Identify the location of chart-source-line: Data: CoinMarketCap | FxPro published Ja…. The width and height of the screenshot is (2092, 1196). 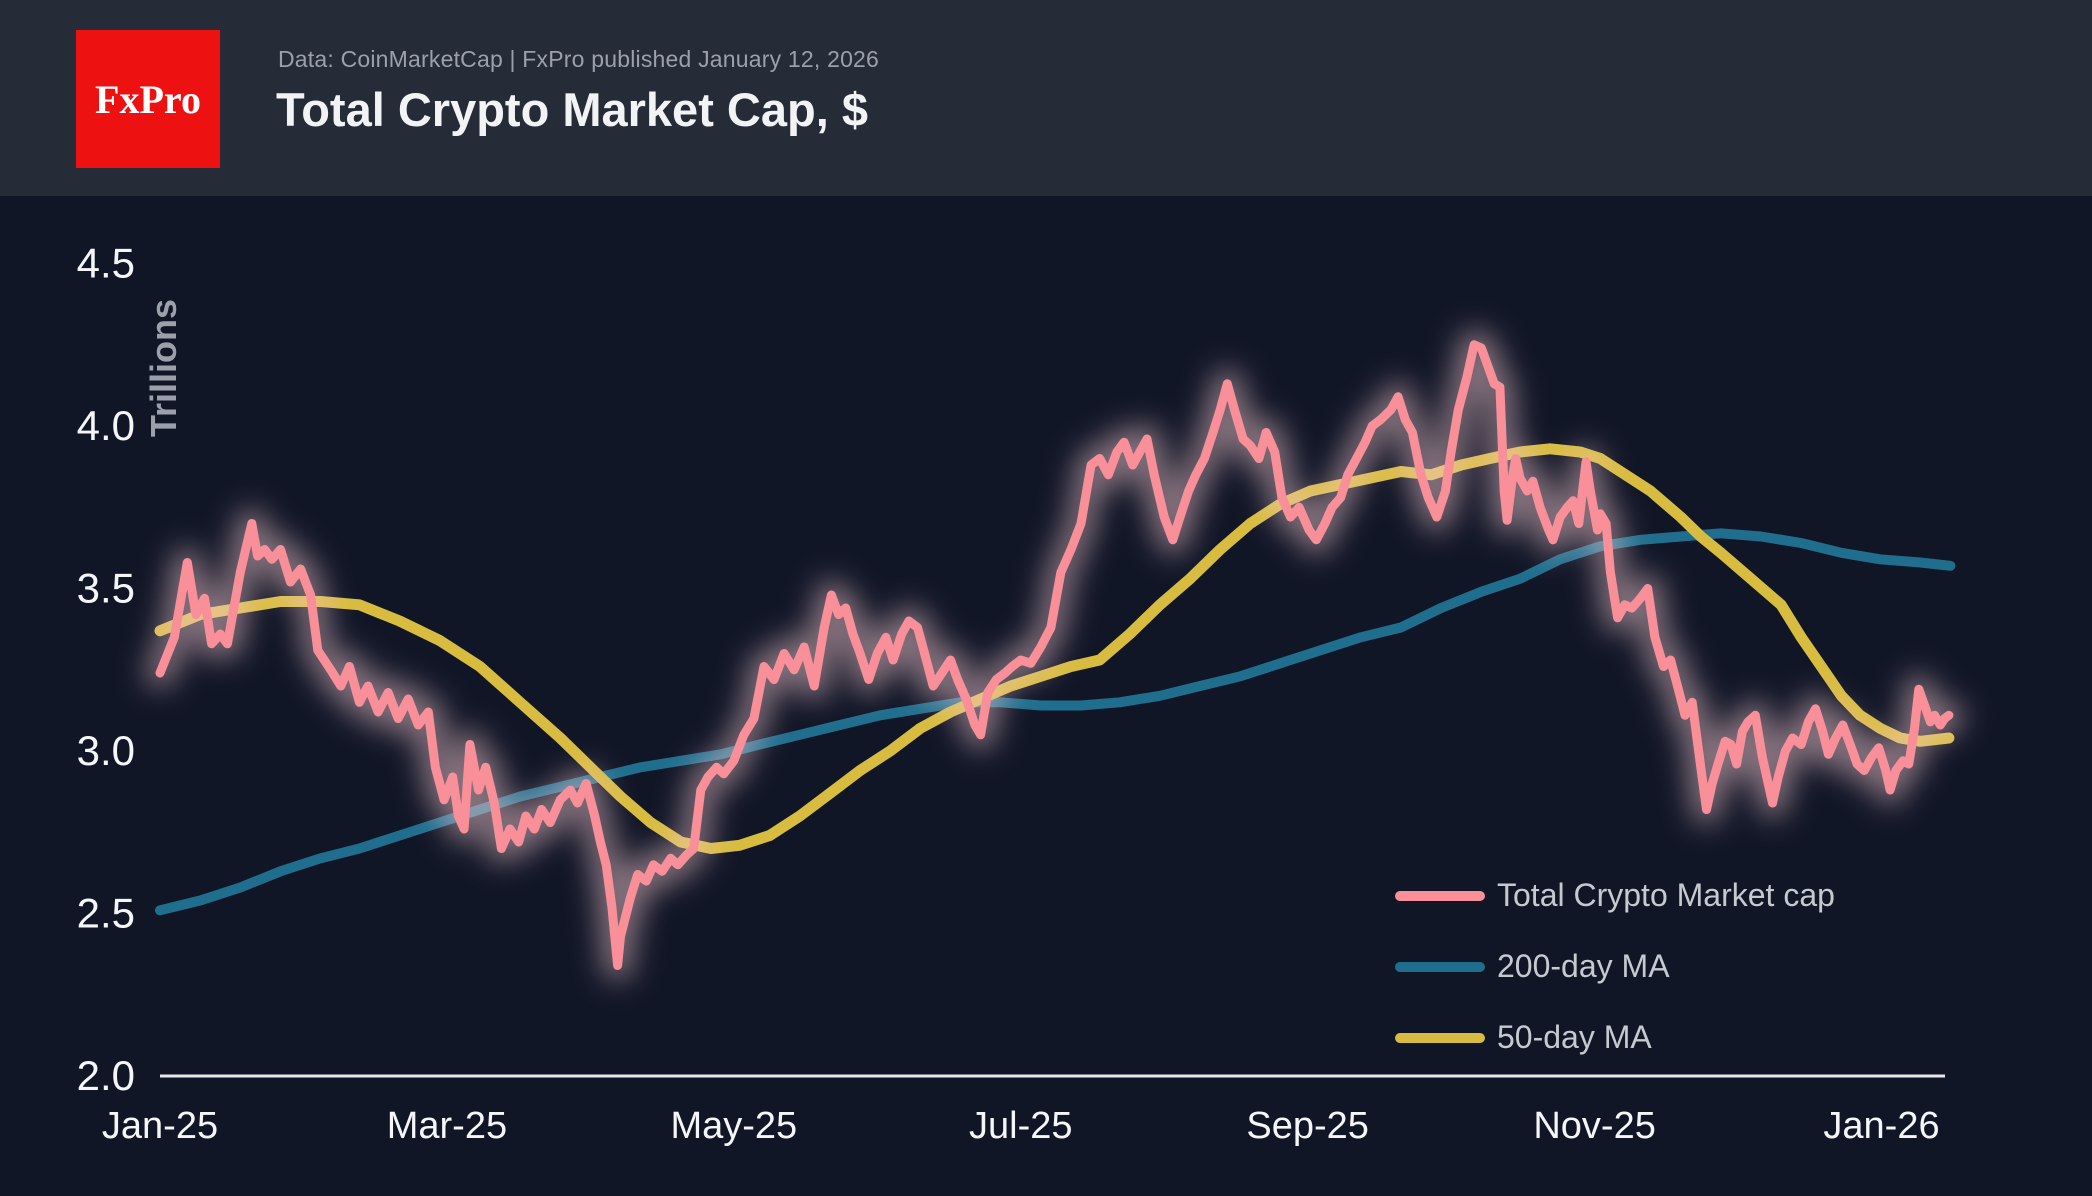
(579, 59).